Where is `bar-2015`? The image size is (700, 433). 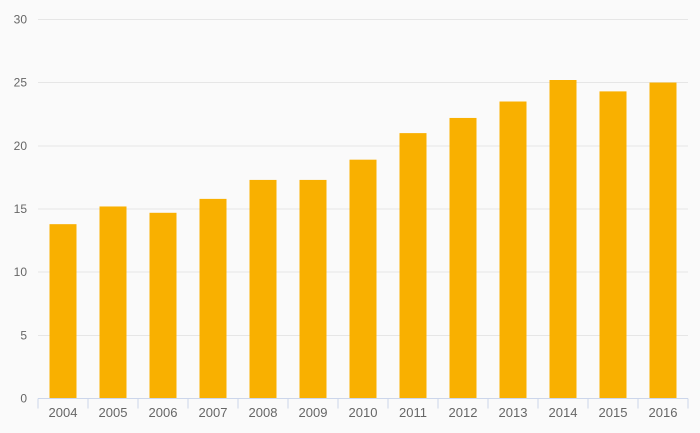
bar-2015 is located at coordinates (613, 245).